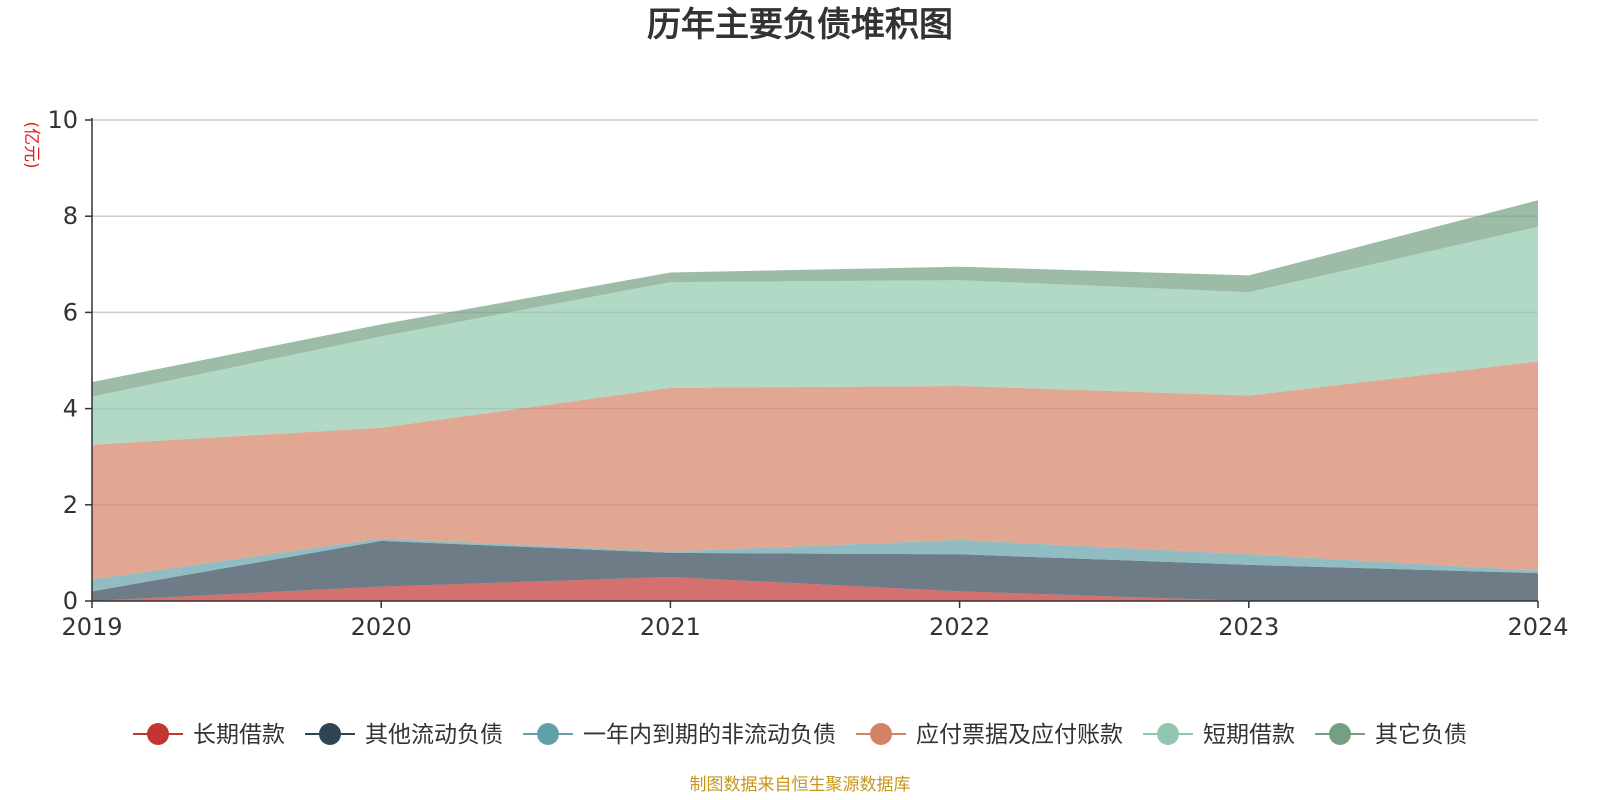  What do you see at coordinates (434, 735) in the screenshot?
I see `legend-label: 其他流动负债` at bounding box center [434, 735].